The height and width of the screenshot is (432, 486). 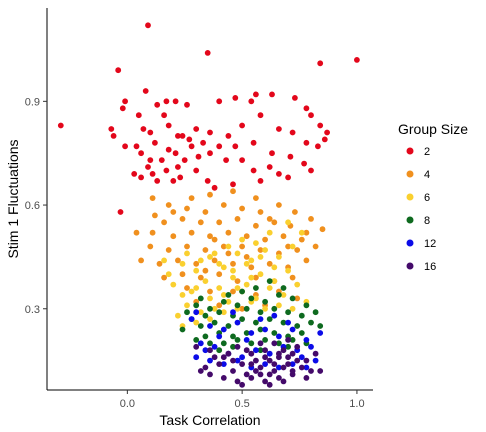 What do you see at coordinates (421, 209) in the screenshot?
I see `legend-items: 2 4 6 8 12 16` at bounding box center [421, 209].